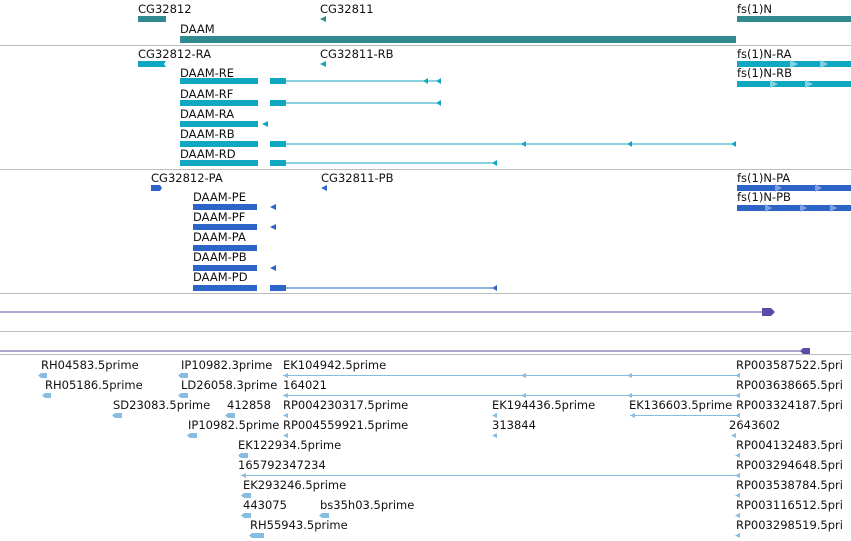 The width and height of the screenshot is (851, 541). What do you see at coordinates (207, 134) in the screenshot?
I see `transcript-label-daam-rb: DAAM-RB` at bounding box center [207, 134].